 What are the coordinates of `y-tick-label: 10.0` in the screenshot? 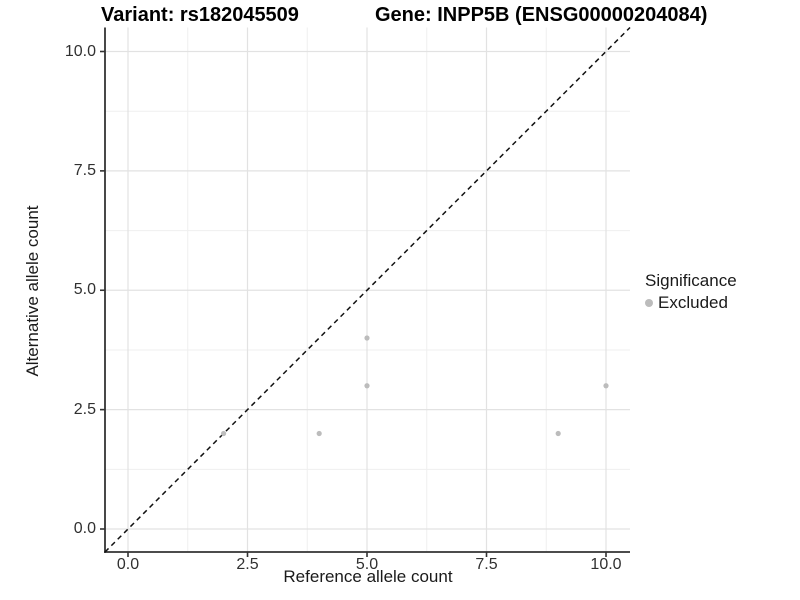 It's located at (80, 51).